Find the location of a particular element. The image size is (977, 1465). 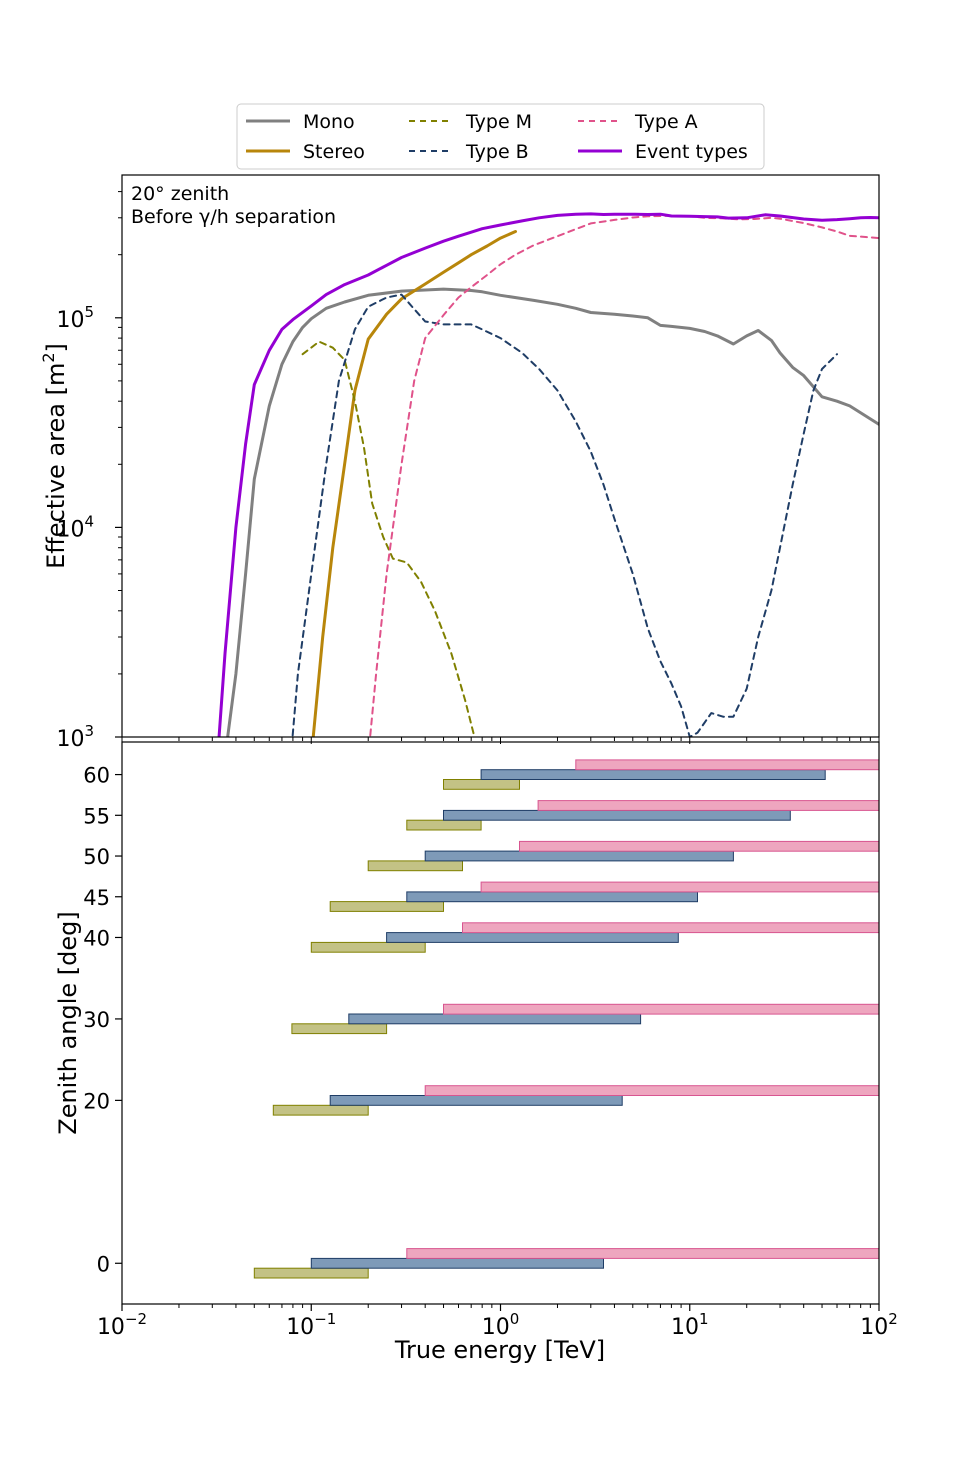

bottom-xtick-label-1: 10⁻¹ is located at coordinates (311, 1325).